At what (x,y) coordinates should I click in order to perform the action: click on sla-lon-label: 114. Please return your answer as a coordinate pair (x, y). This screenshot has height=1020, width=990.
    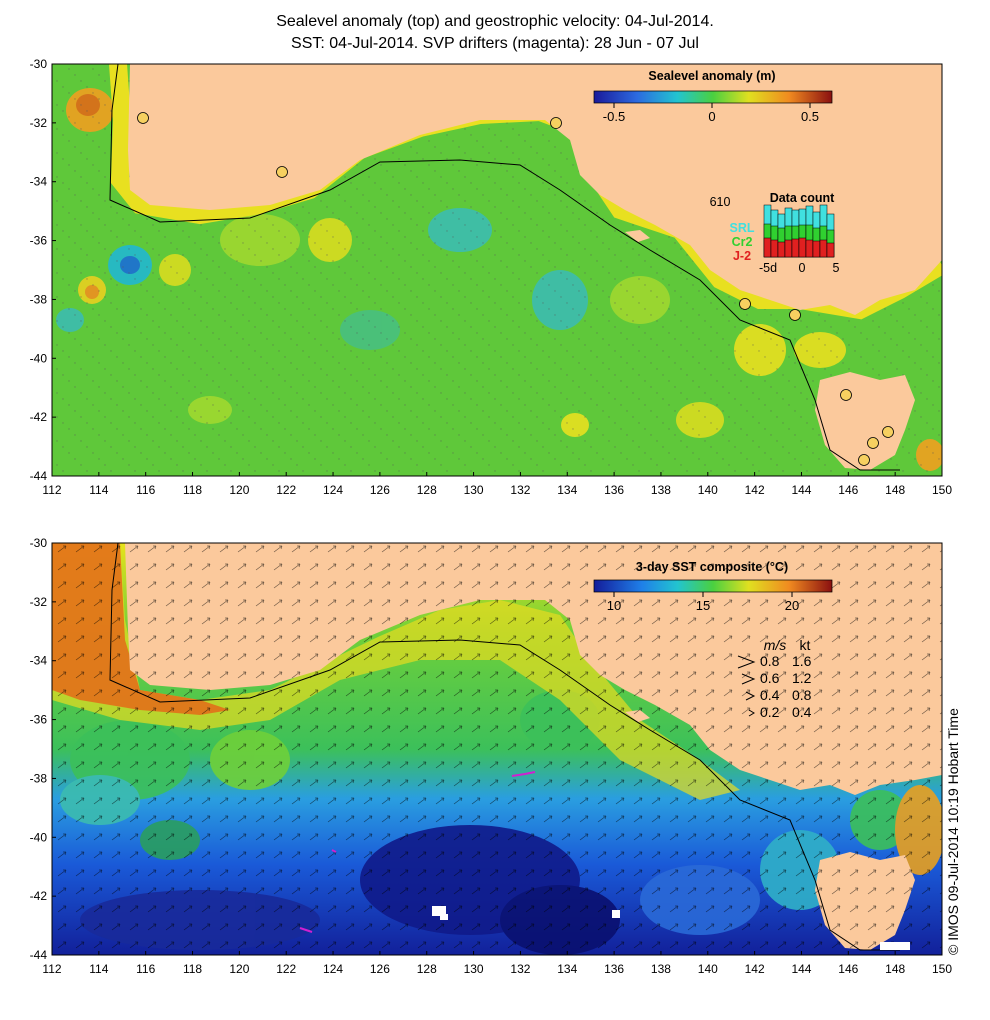
    Looking at the image, I should click on (98, 490).